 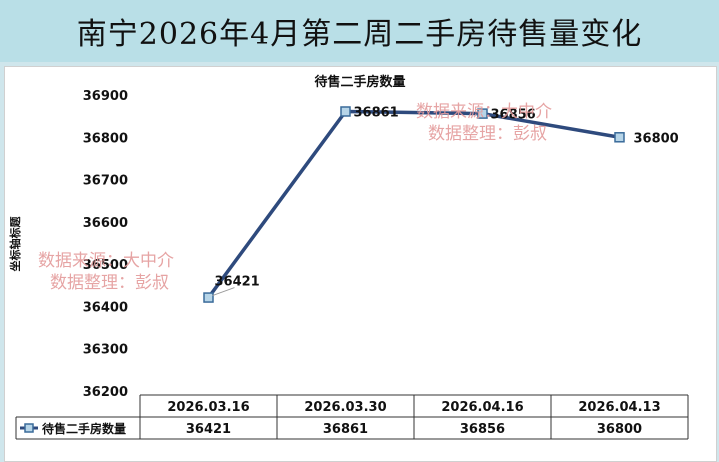 What do you see at coordinates (84, 428) in the screenshot?
I see `legend-label: 待售二手房数量` at bounding box center [84, 428].